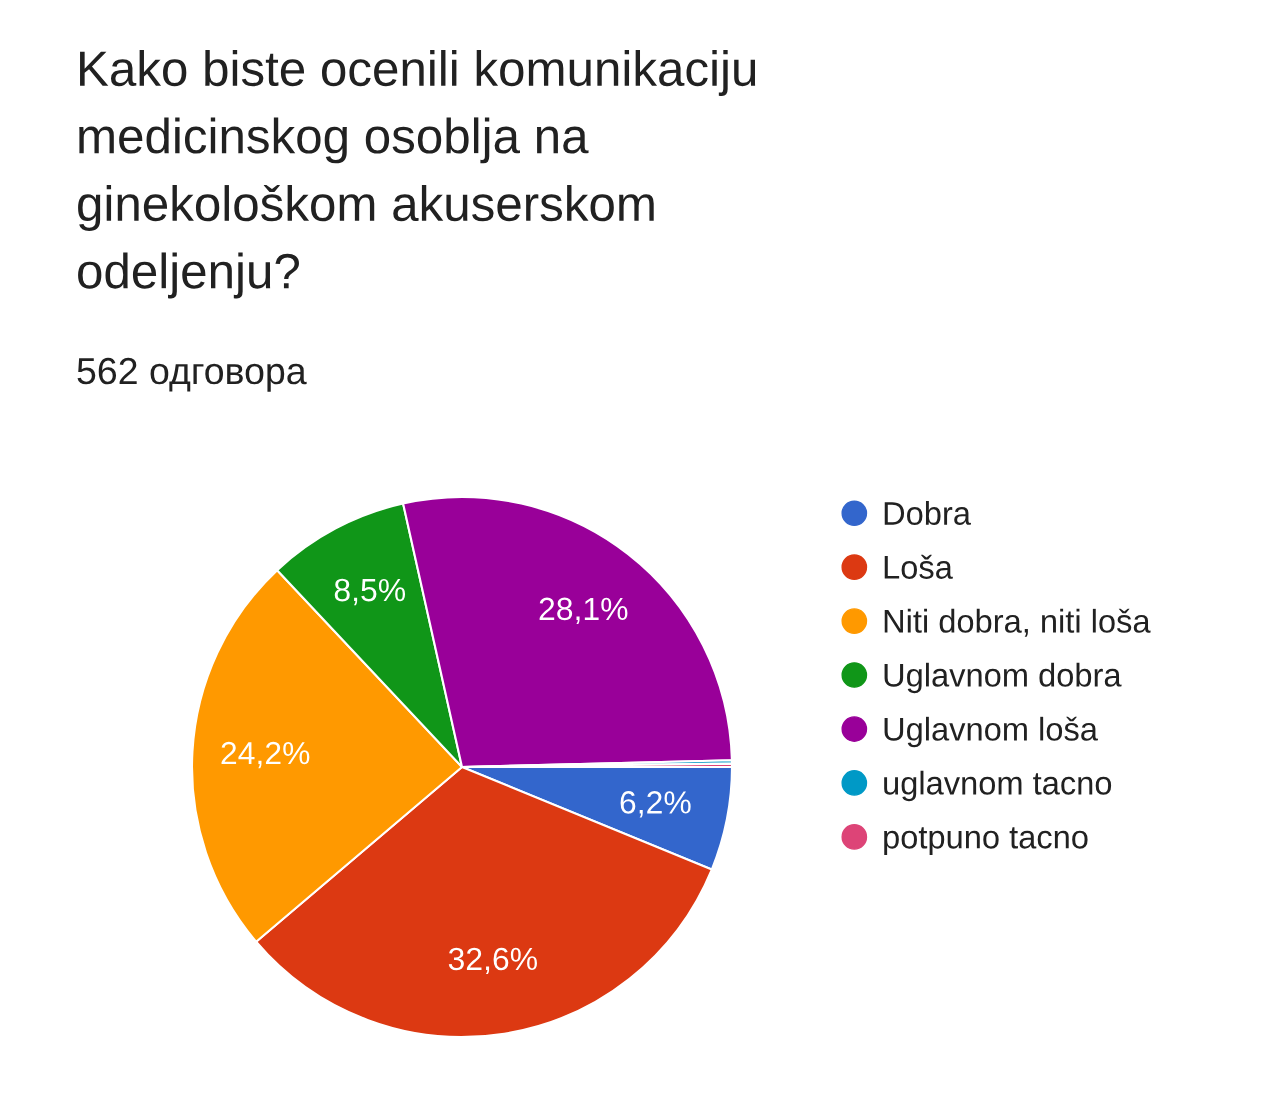 Image resolution: width=1283 pixels, height=1119 pixels. I want to click on legend-label: Niti dobra, niti loša, so click(1017, 622).